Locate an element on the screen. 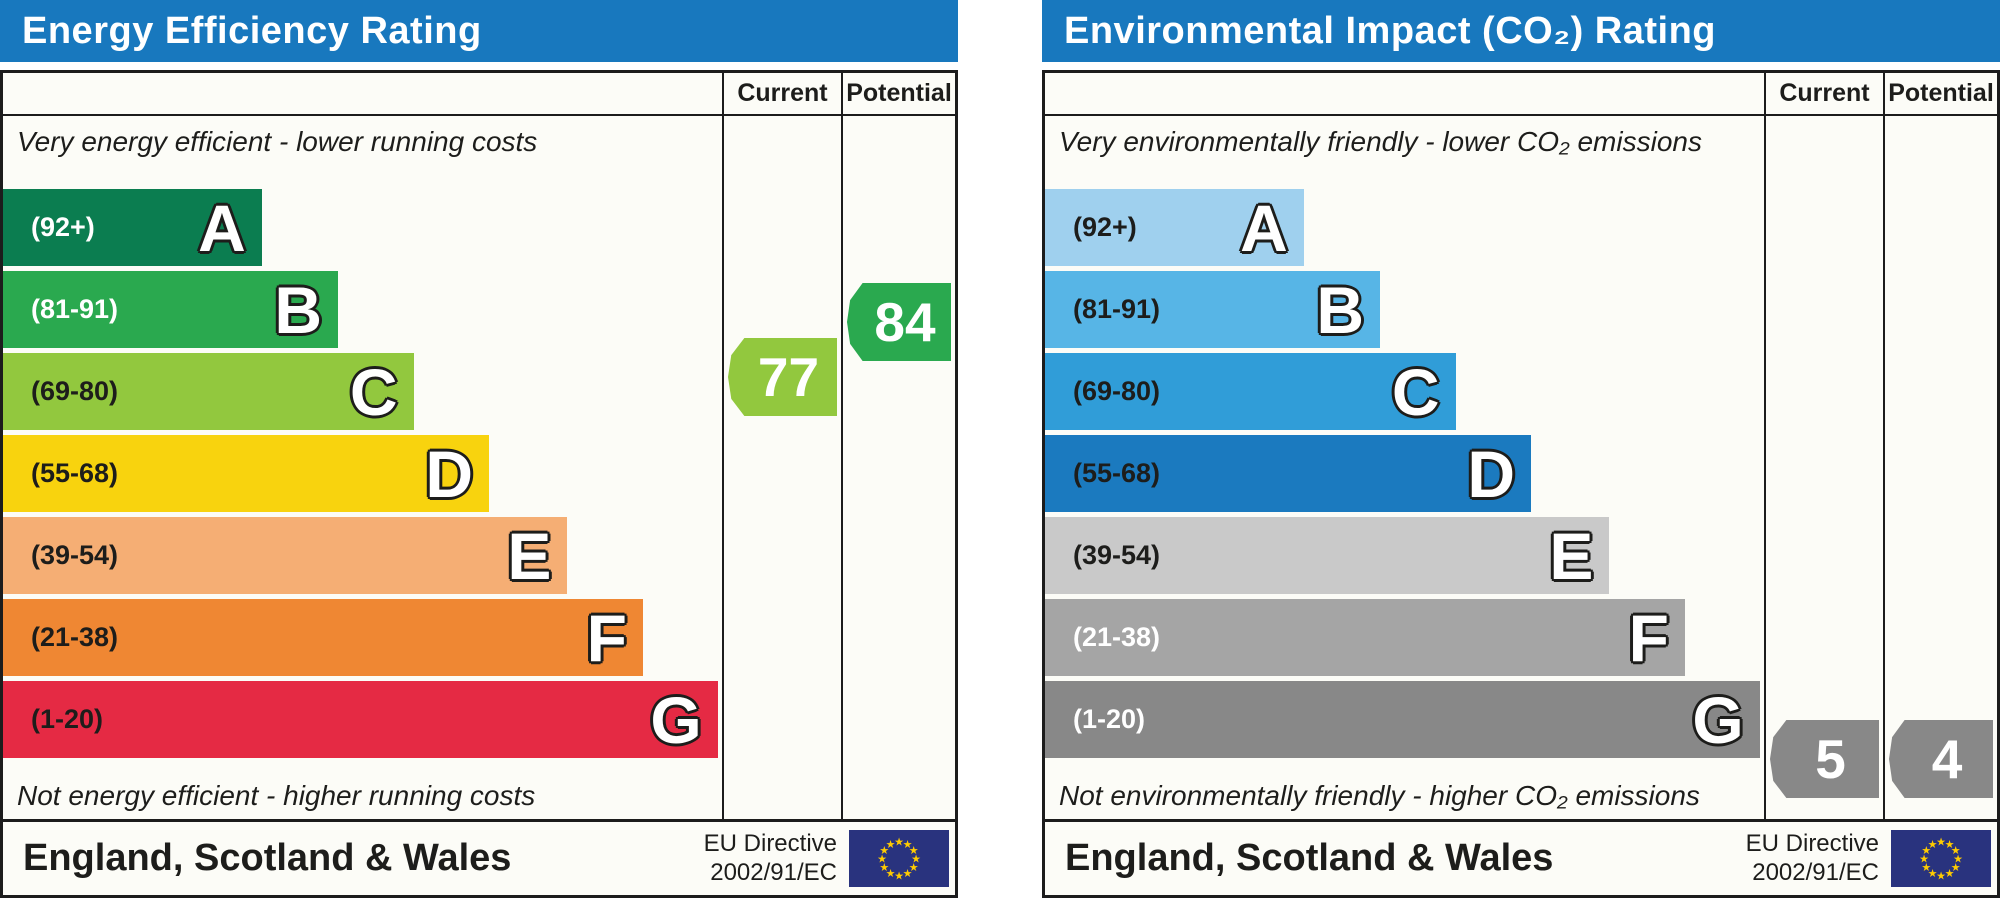 Image resolution: width=2000 pixels, height=899 pixels. current-rating-value: 5 is located at coordinates (1830, 759).